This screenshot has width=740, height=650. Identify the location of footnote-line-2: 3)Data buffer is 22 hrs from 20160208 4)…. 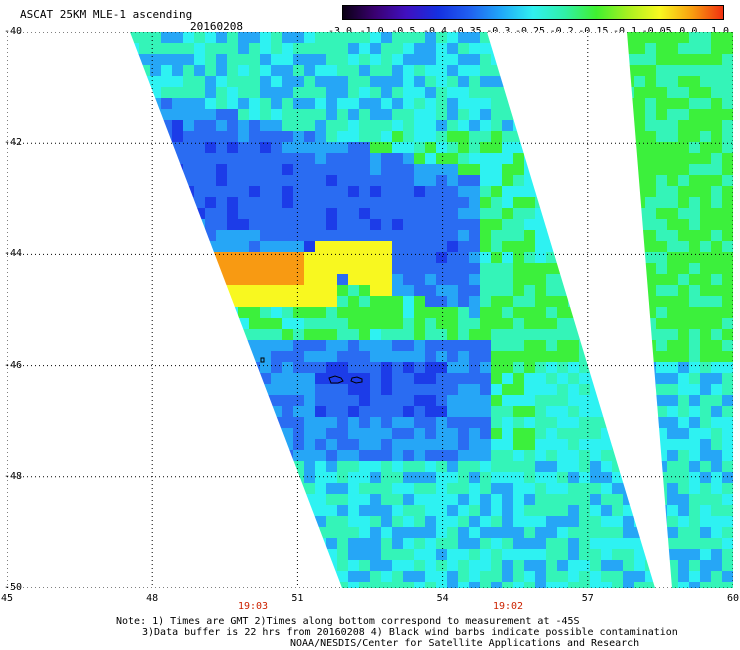
(410, 632).